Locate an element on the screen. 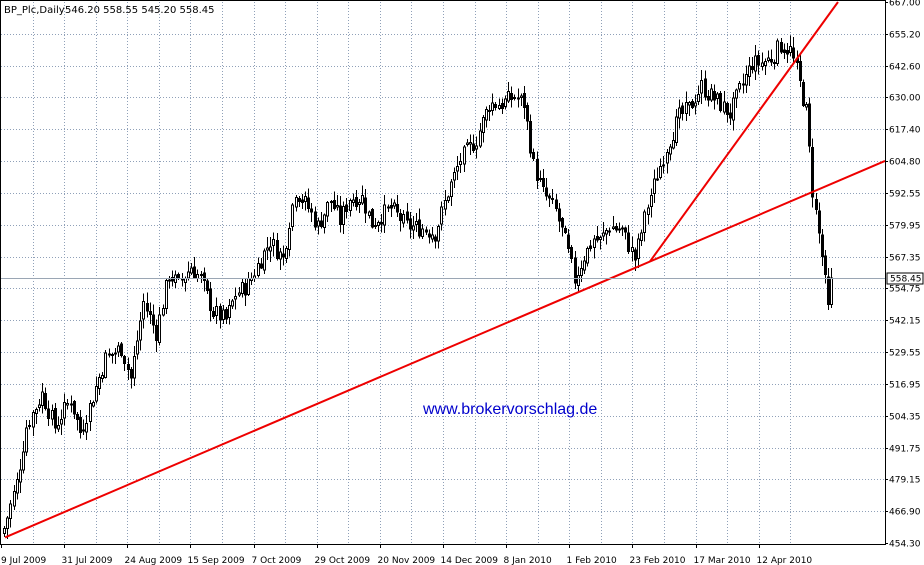  y-tick-label: 529.55 is located at coordinates (905, 354).